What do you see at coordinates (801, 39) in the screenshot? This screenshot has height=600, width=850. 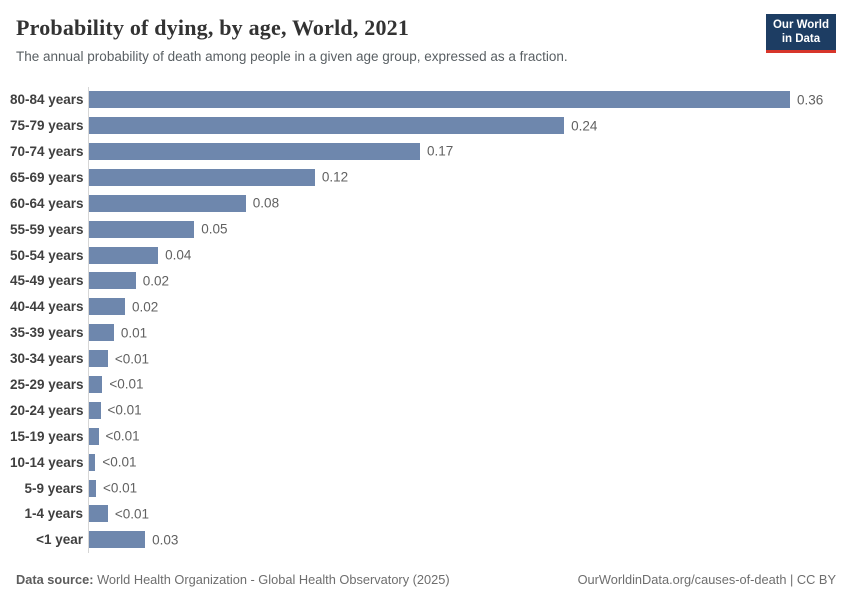 I see `owid-logo-line2: in Data` at bounding box center [801, 39].